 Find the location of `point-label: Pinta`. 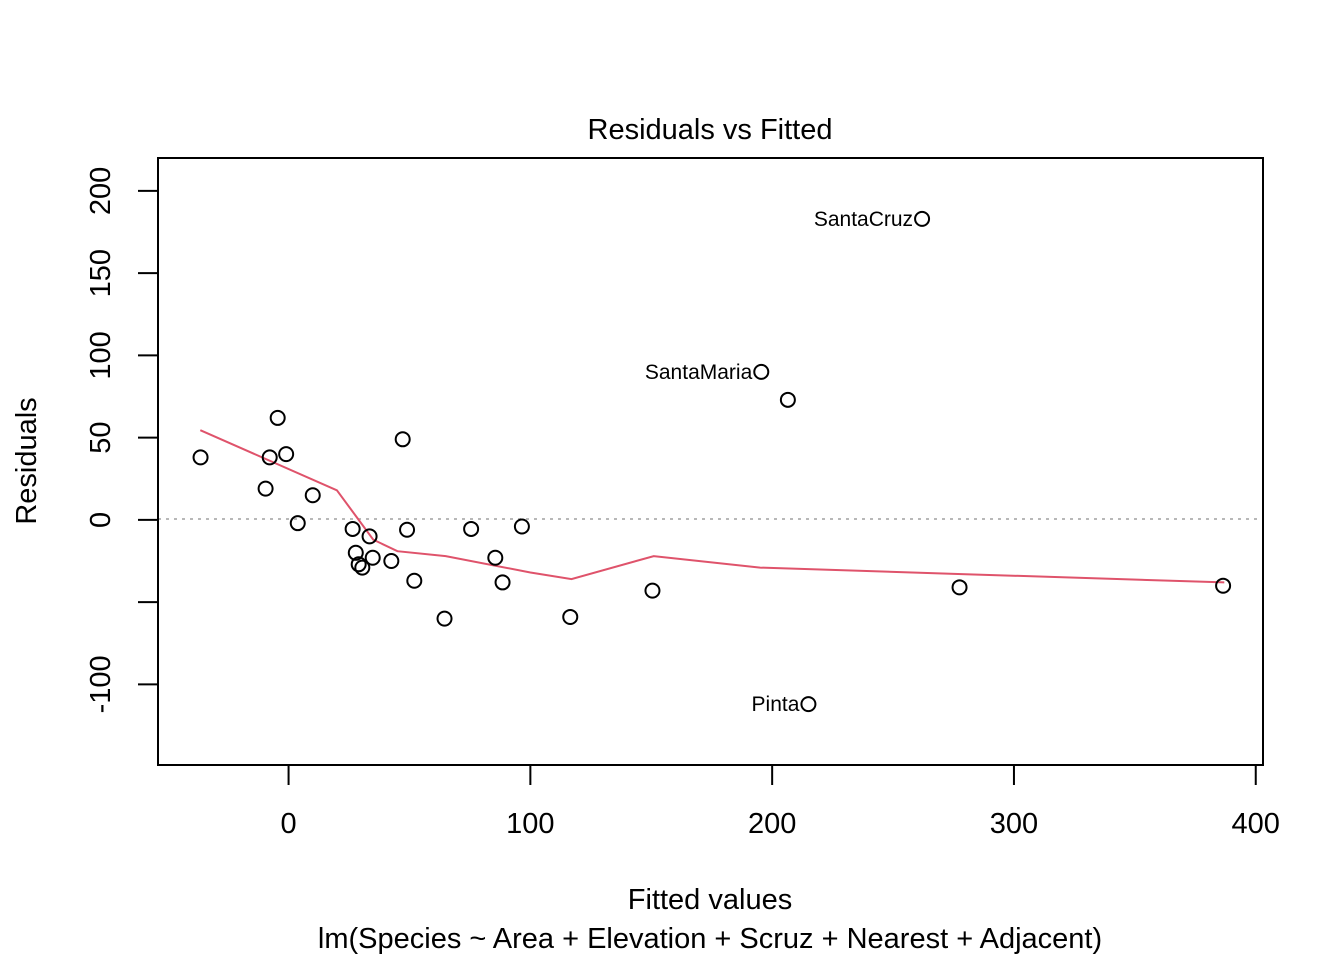

point-label: Pinta is located at coordinates (776, 704).